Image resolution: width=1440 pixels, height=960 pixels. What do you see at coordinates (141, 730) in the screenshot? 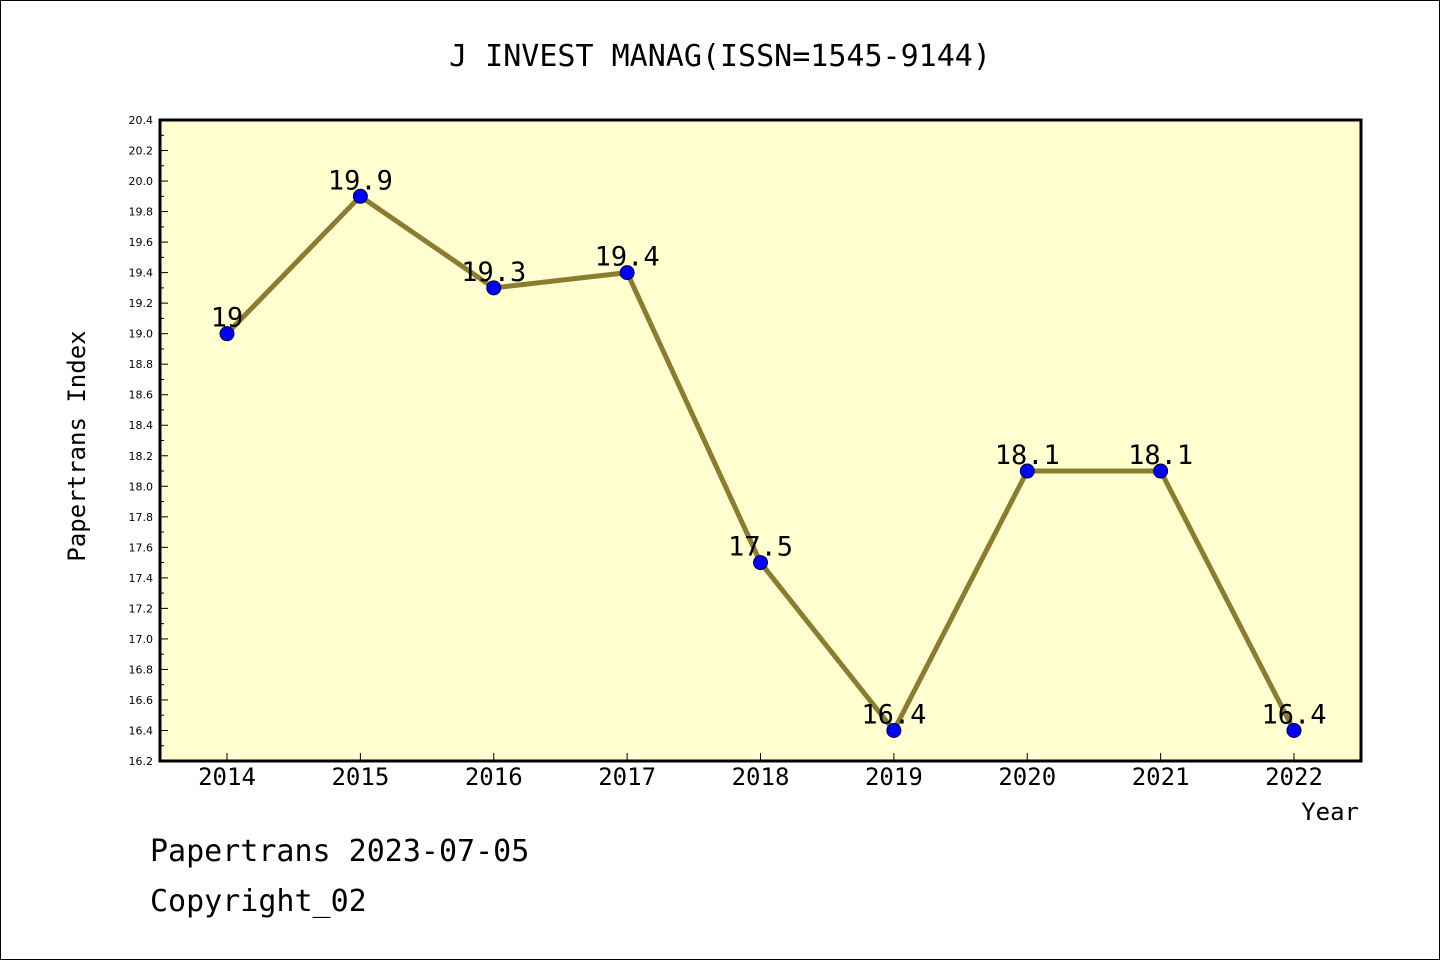
I see `y-tick-label: 16.4` at bounding box center [141, 730].